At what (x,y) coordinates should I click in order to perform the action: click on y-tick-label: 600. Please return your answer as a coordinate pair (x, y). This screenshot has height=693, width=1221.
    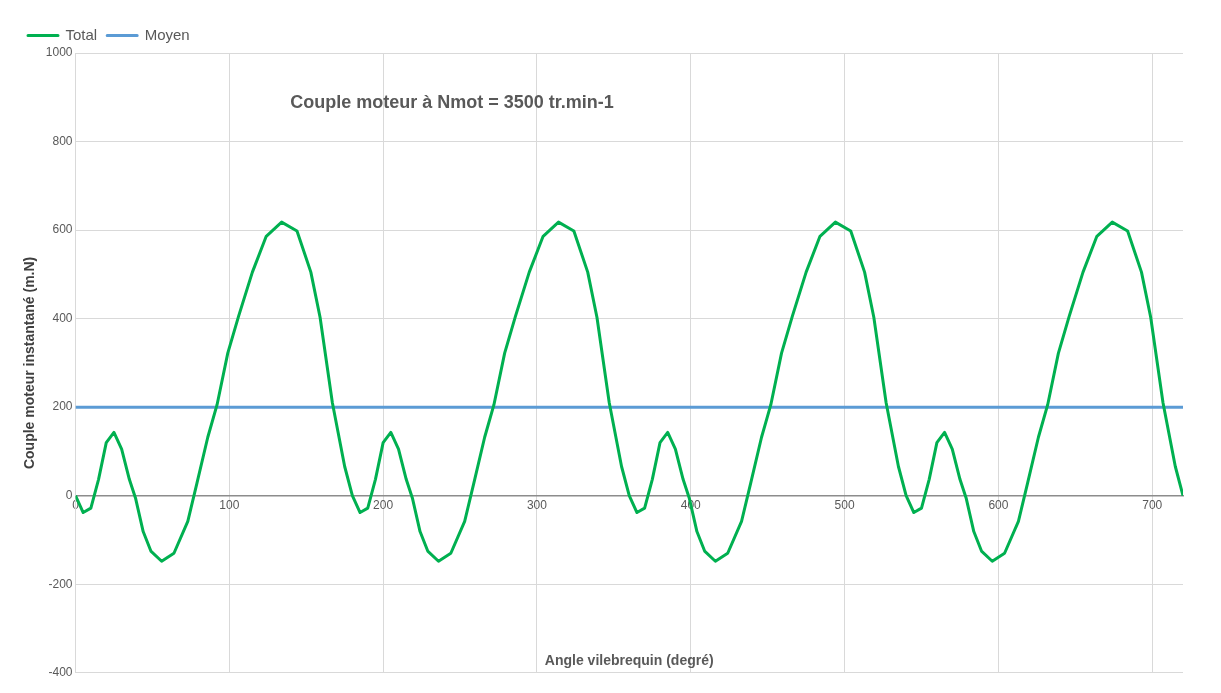
    Looking at the image, I should click on (62, 229).